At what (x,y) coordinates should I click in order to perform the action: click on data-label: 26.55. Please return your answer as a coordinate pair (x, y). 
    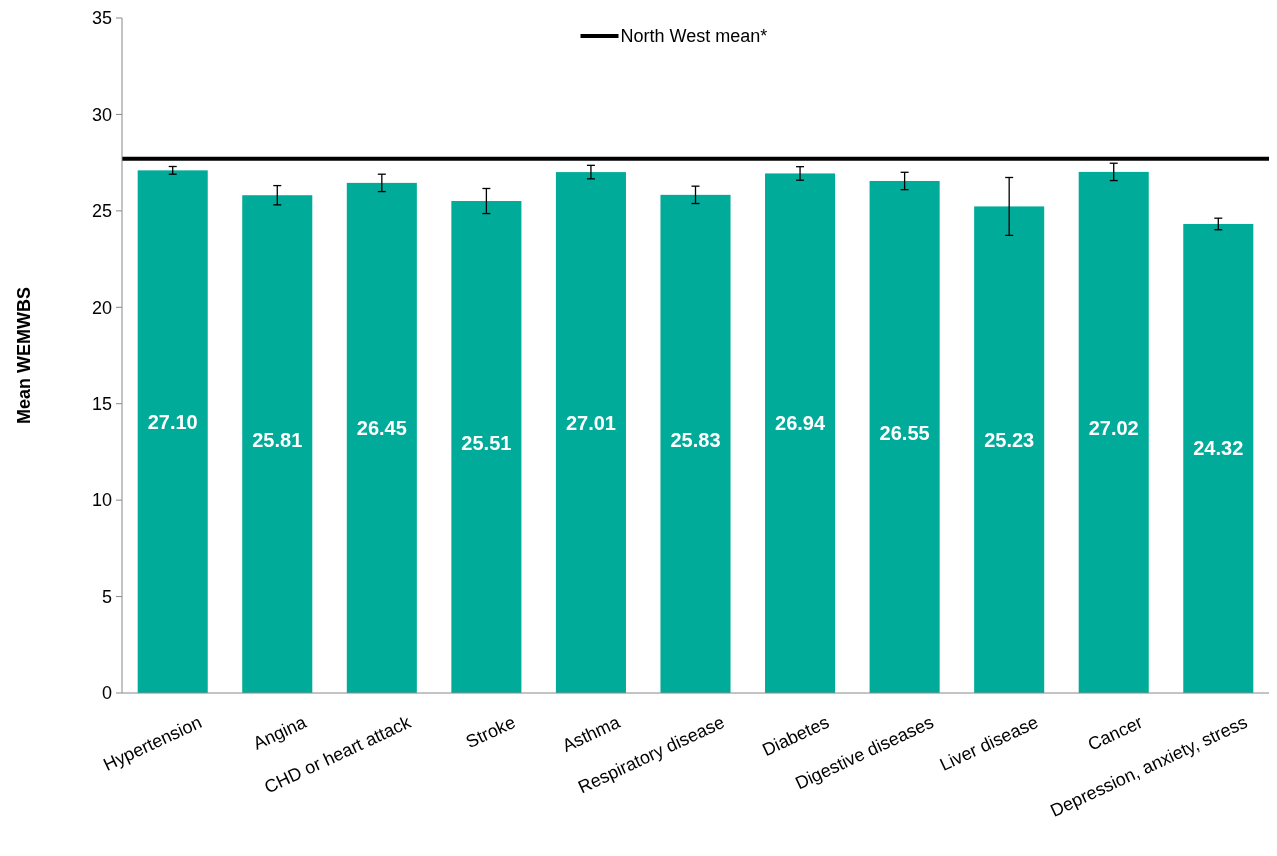
    Looking at the image, I should click on (904, 432).